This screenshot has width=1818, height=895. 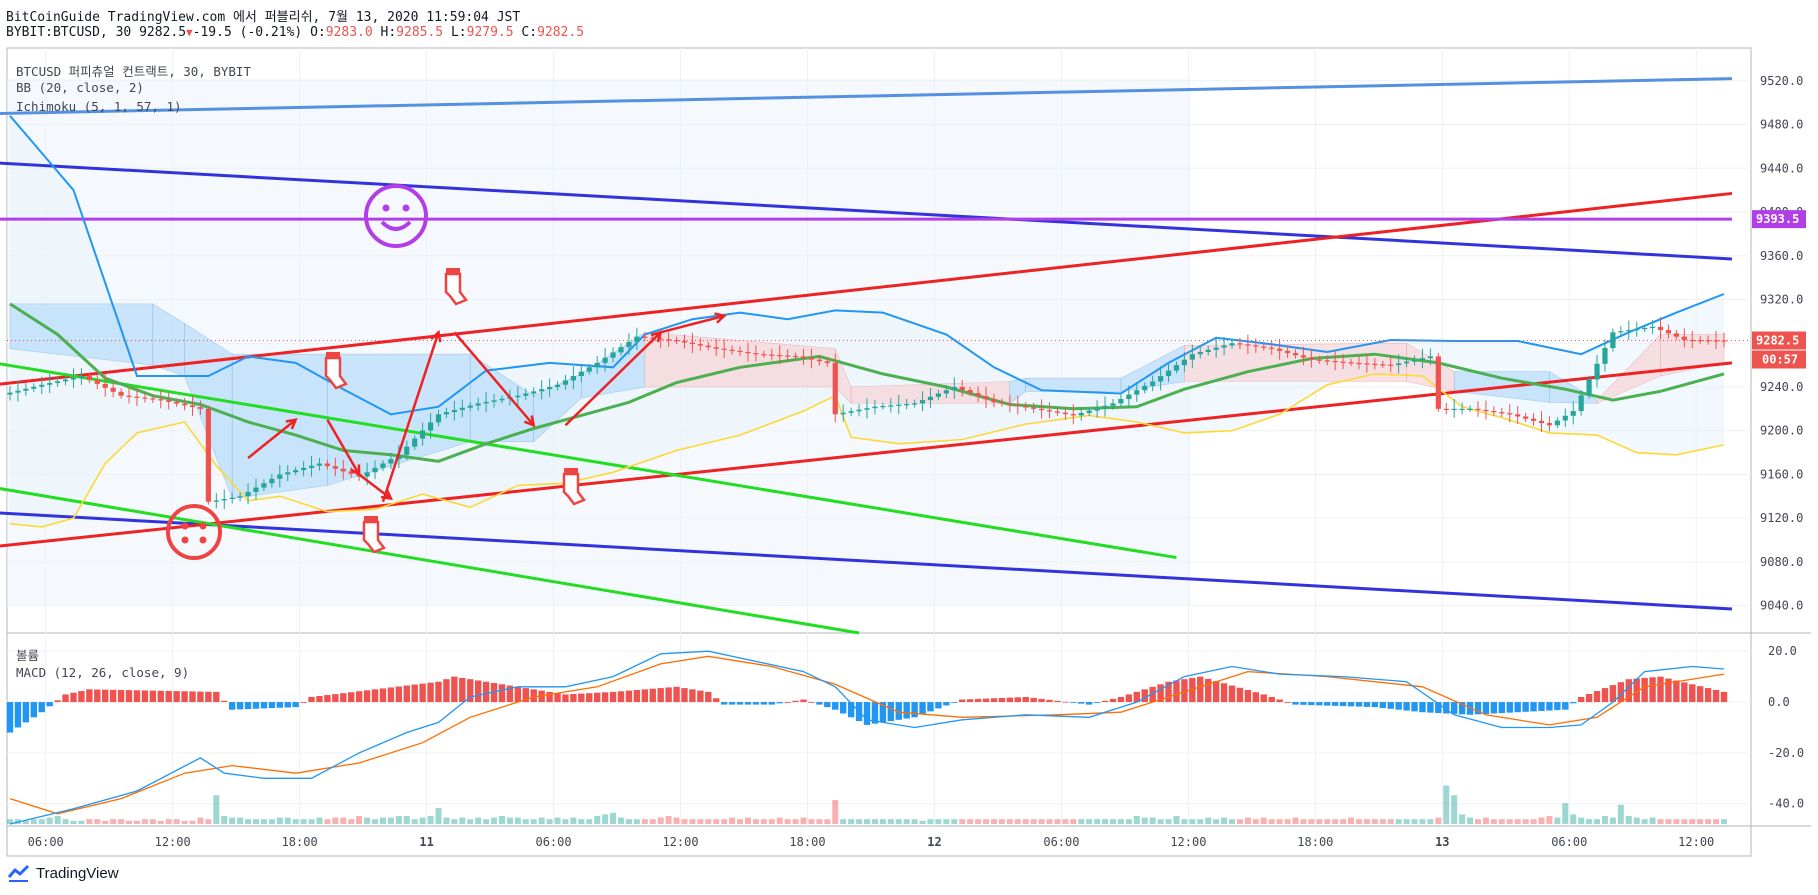 I want to click on legend-symbol: BTCUSD 퍼피츄얼 컨트랙트, 30, BYBIT, so click(x=133, y=71).